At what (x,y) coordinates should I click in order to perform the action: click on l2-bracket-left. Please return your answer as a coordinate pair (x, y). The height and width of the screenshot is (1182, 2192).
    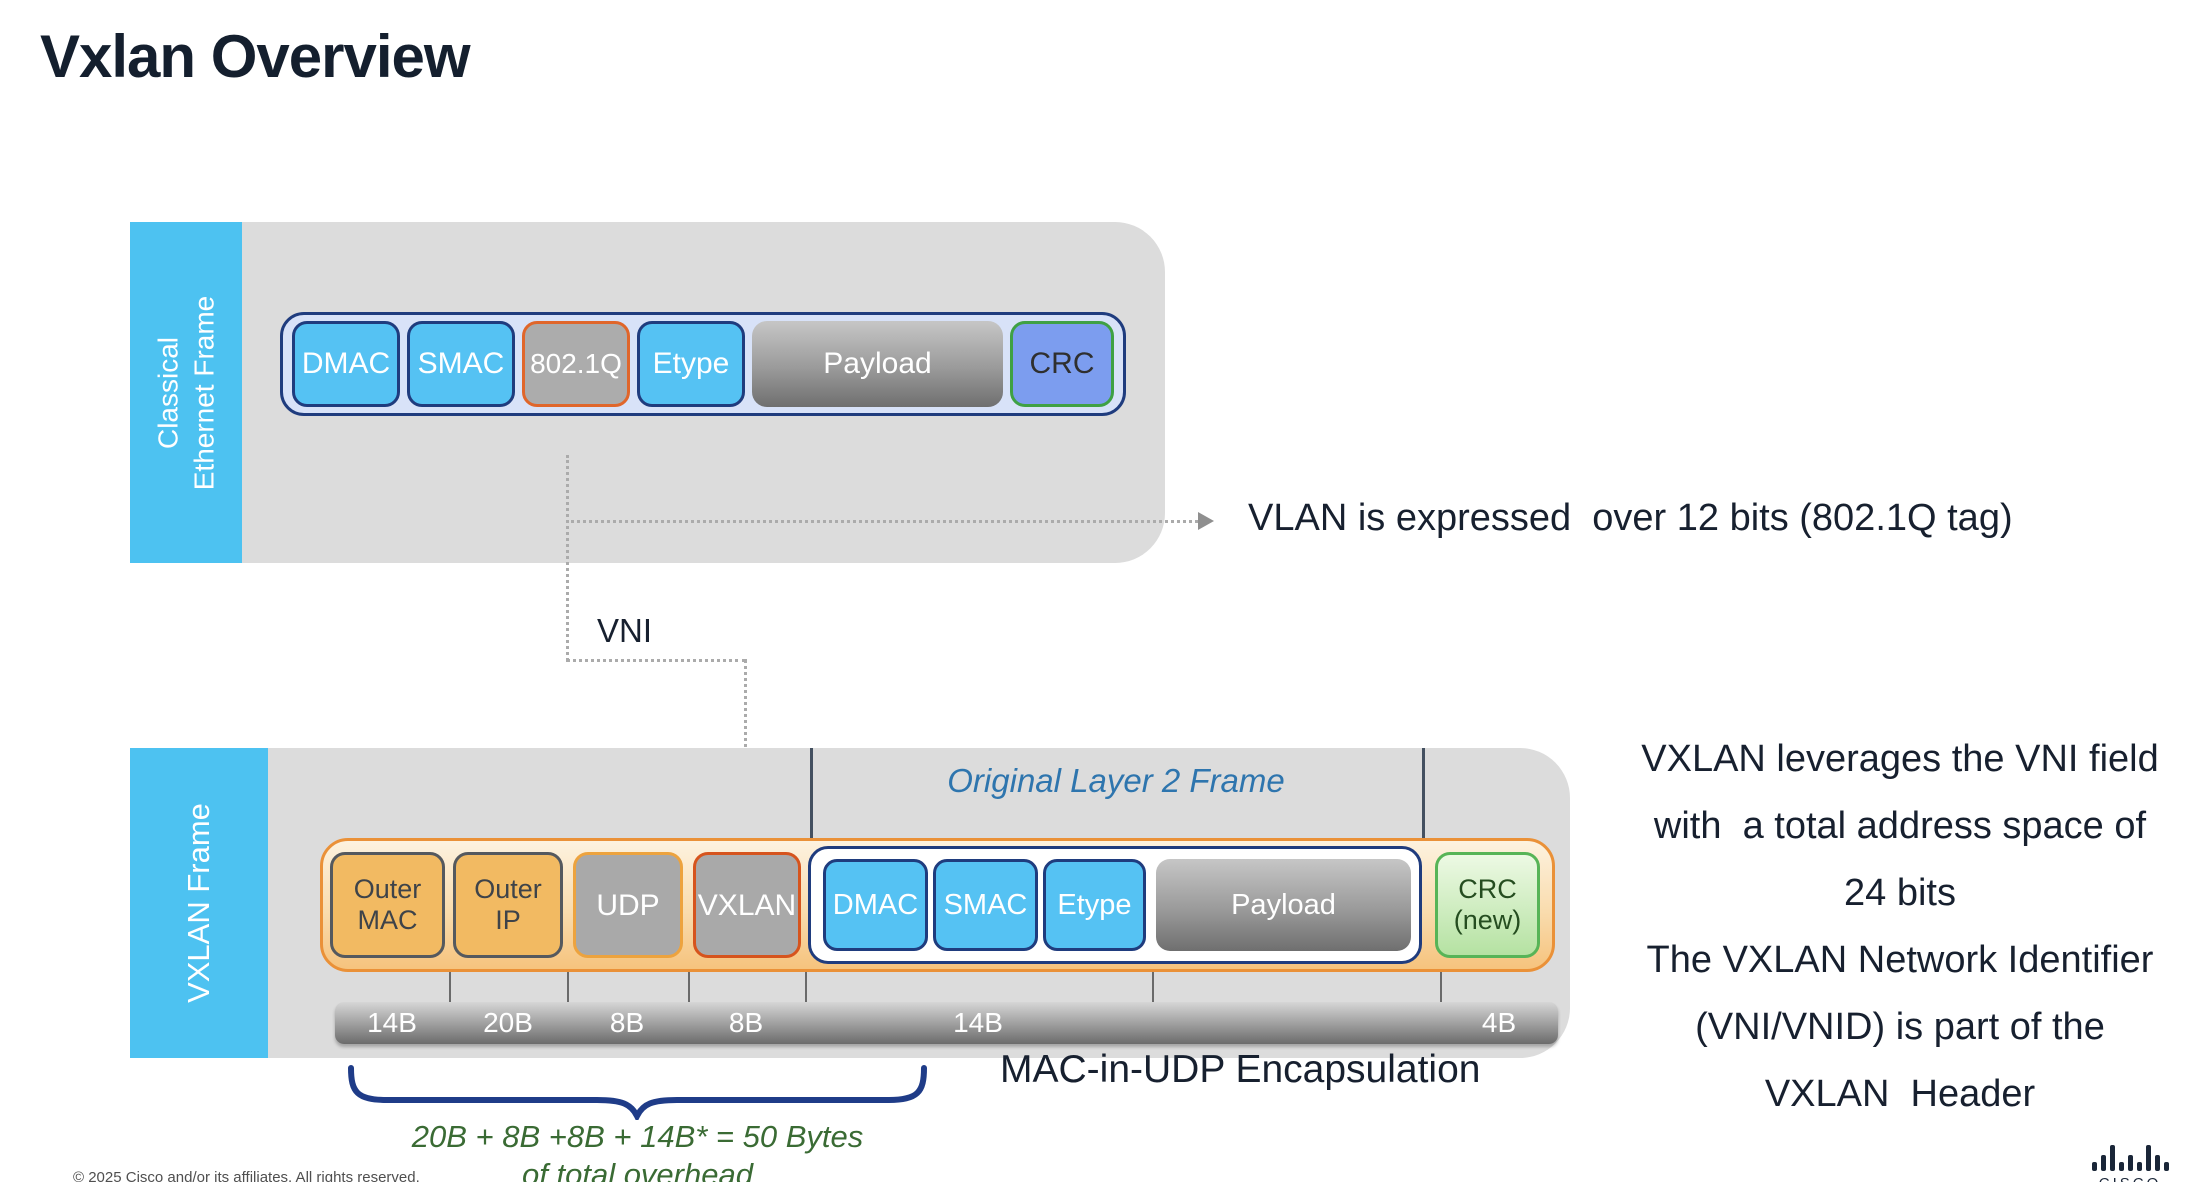
    Looking at the image, I should click on (811, 795).